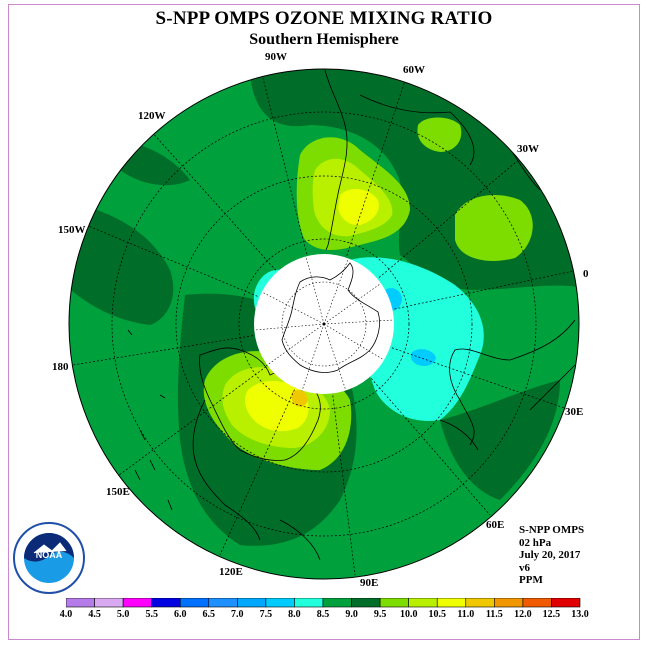 The image size is (648, 648). Describe the element at coordinates (330, 317) in the screenshot. I see `antarctica-coastline` at that location.